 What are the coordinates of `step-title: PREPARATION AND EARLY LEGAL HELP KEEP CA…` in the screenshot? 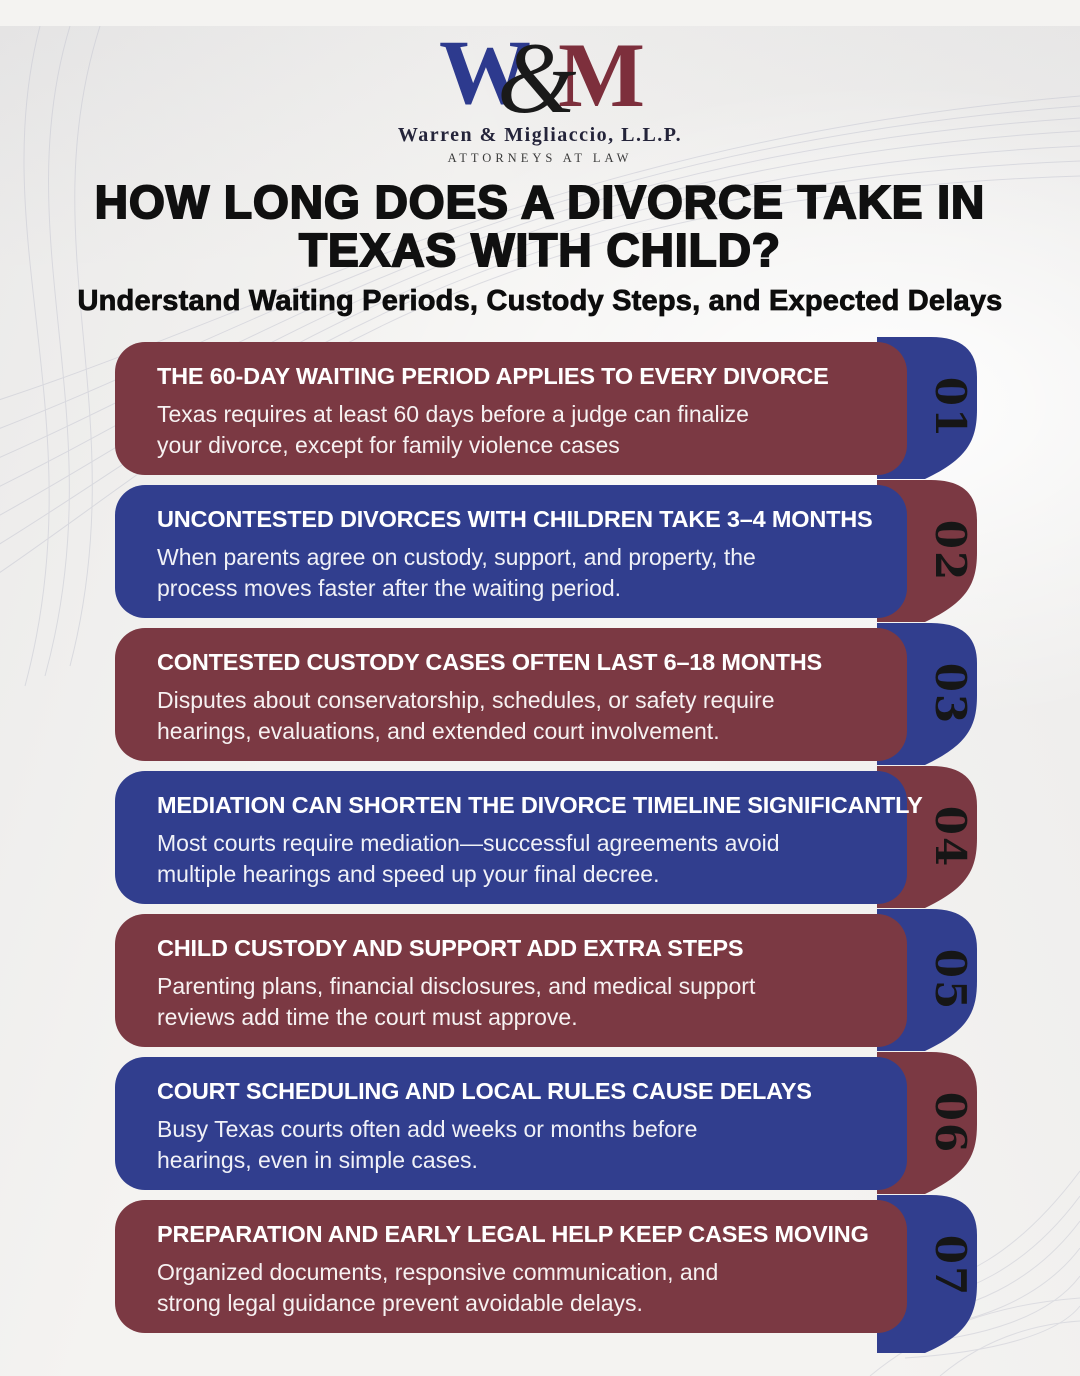 It's located at (513, 1233).